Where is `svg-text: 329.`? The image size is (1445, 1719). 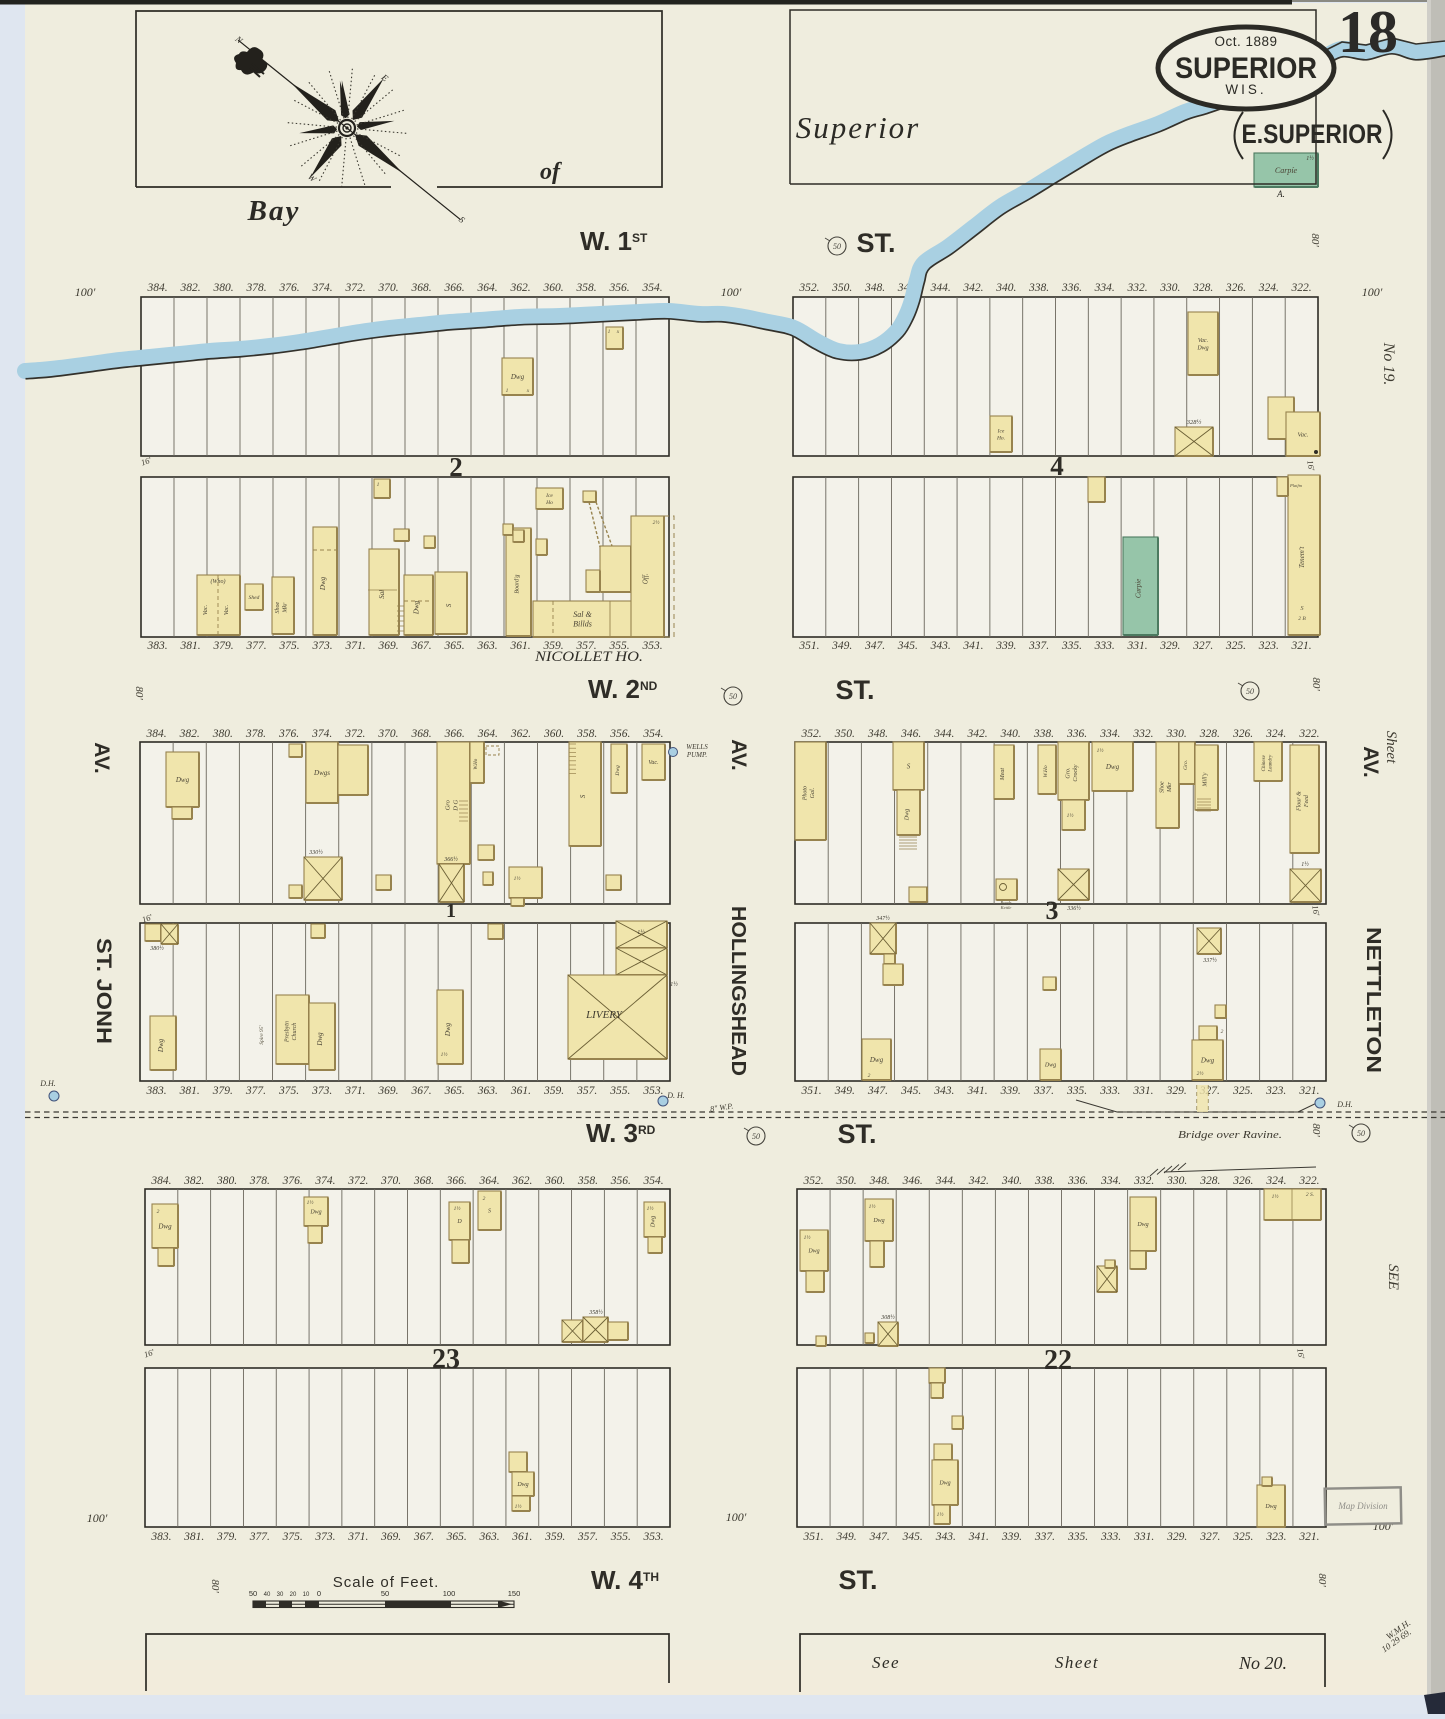 svg-text: 329. is located at coordinates (1169, 646).